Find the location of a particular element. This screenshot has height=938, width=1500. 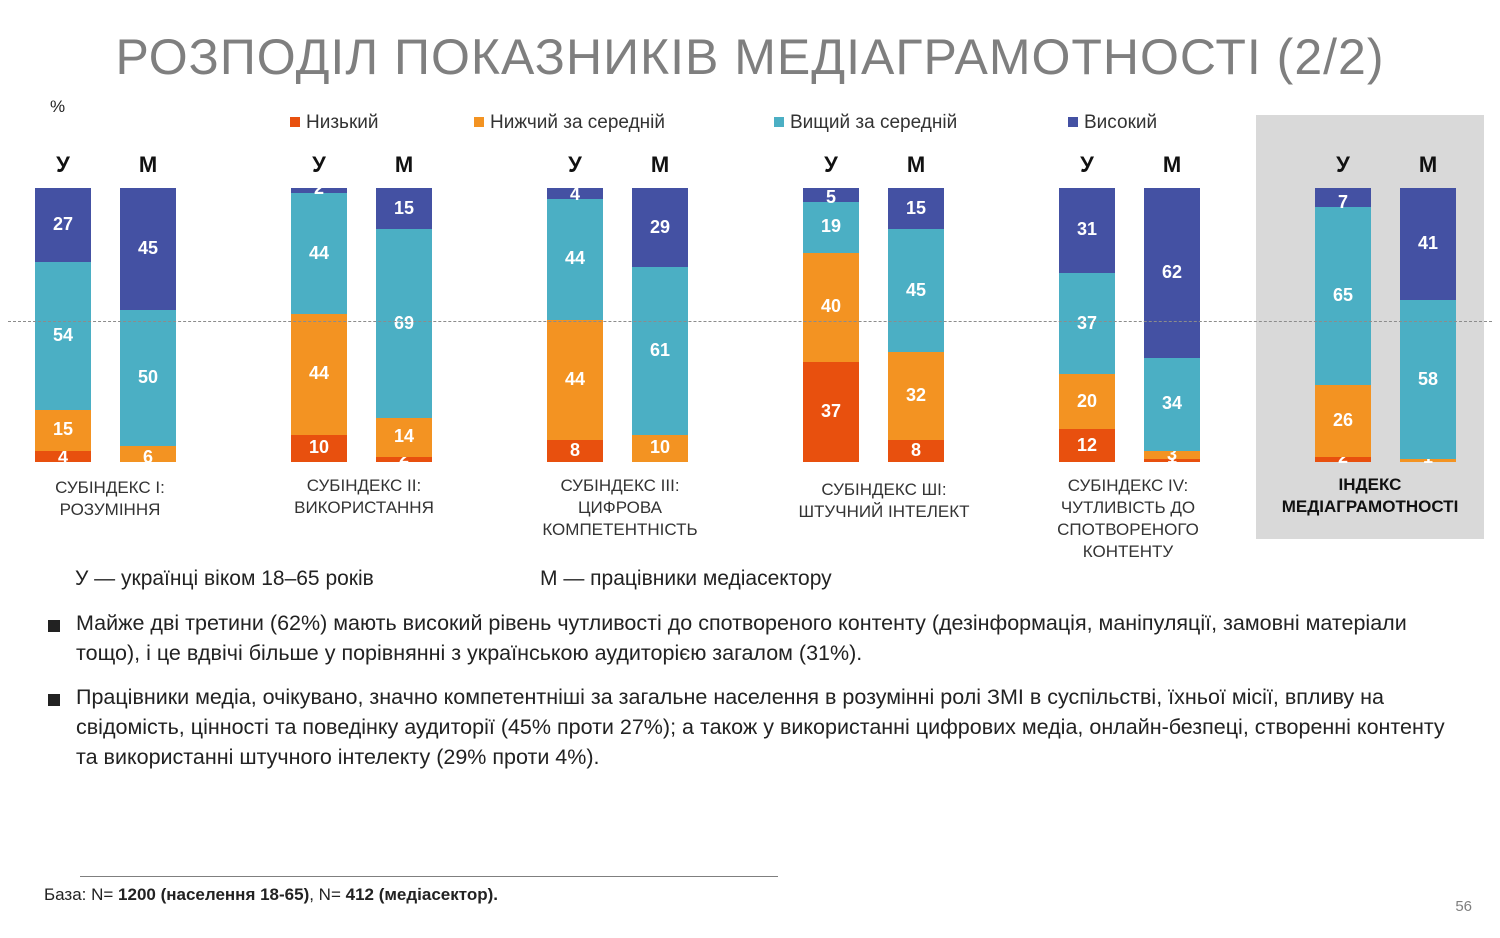

data-label: 40 is located at coordinates (831, 306).